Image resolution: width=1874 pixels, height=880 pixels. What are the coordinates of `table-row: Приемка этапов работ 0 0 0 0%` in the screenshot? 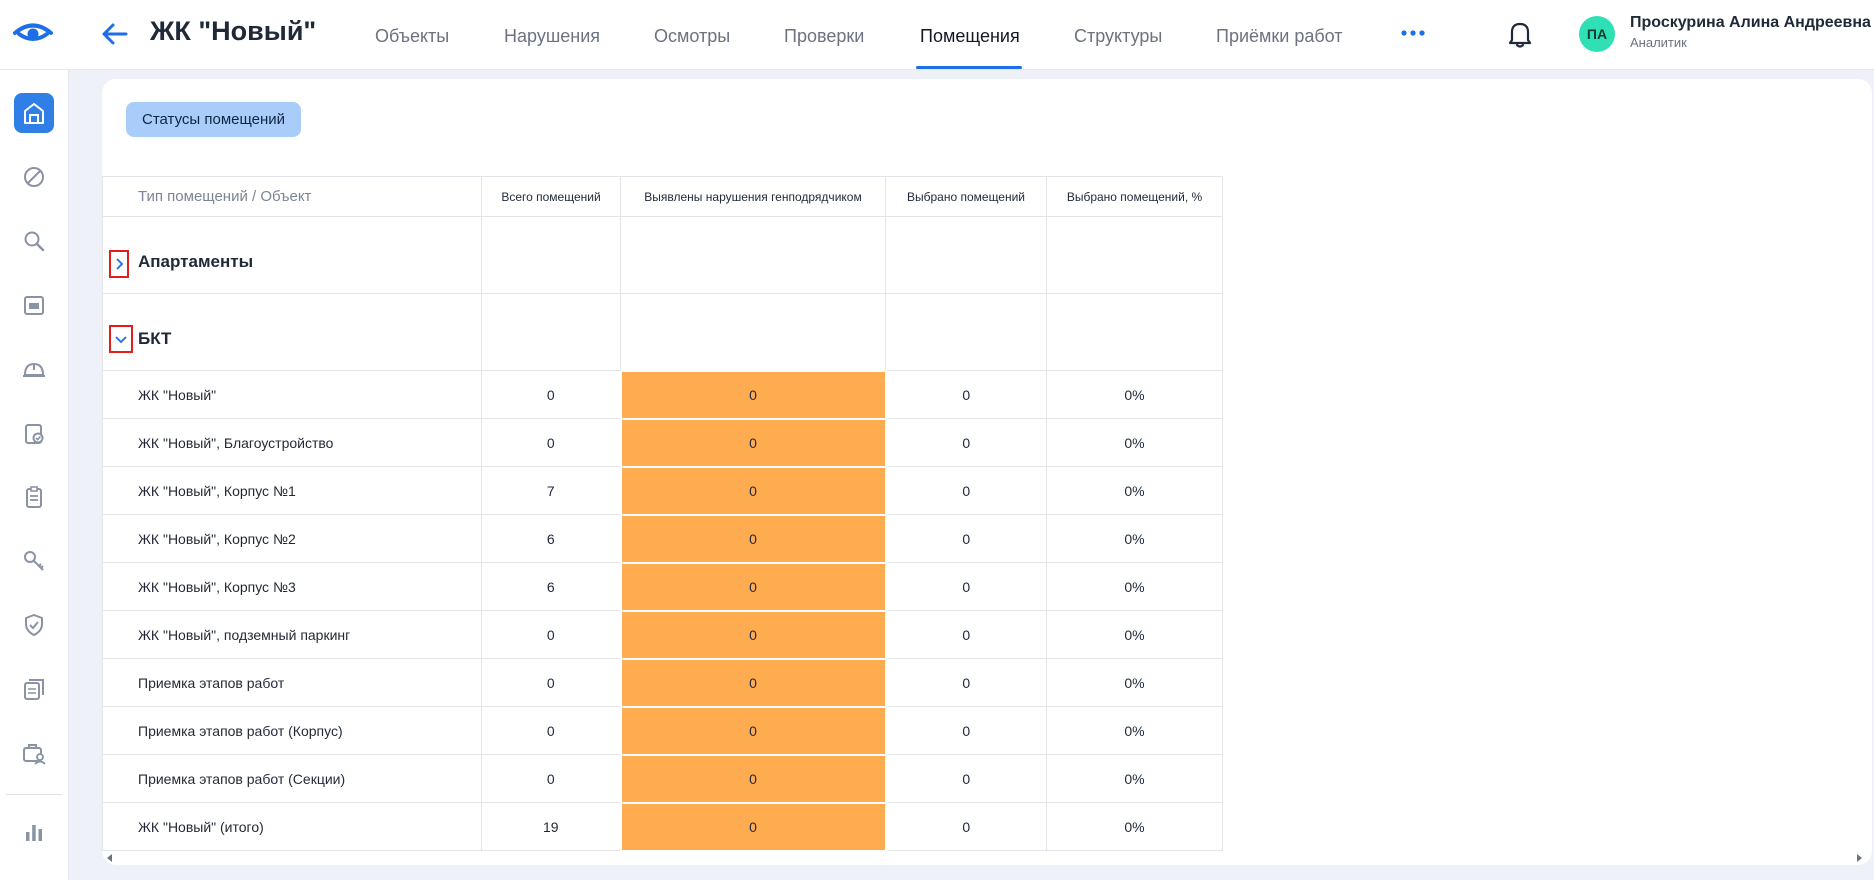 It's located at (662, 682).